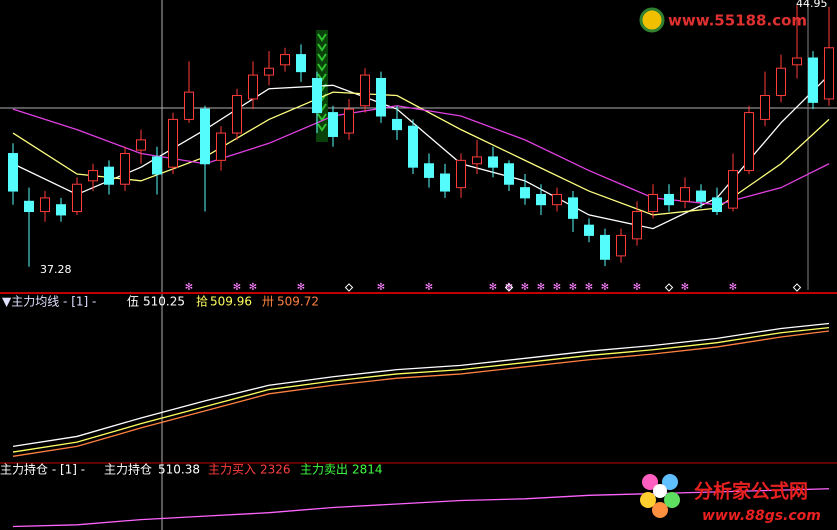 Image resolution: width=837 pixels, height=530 pixels. What do you see at coordinates (652, 20) in the screenshot?
I see `logo-icon` at bounding box center [652, 20].